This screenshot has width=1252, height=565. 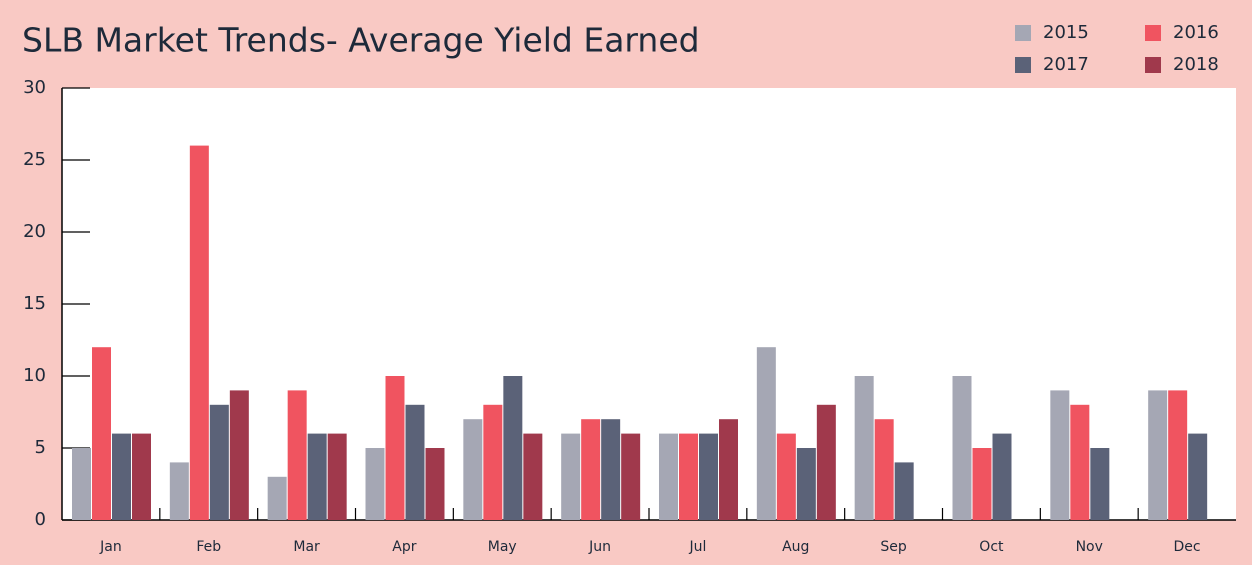 What do you see at coordinates (795, 547) in the screenshot?
I see `x-tick-label: Aug` at bounding box center [795, 547].